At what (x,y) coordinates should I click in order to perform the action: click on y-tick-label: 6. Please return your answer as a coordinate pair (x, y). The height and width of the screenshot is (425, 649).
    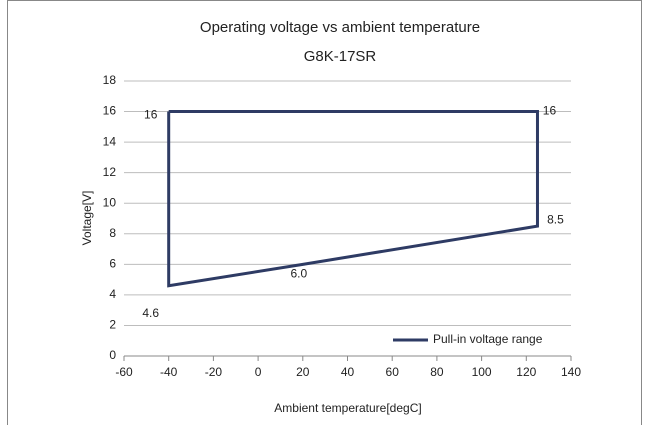
    Looking at the image, I should click on (112, 264).